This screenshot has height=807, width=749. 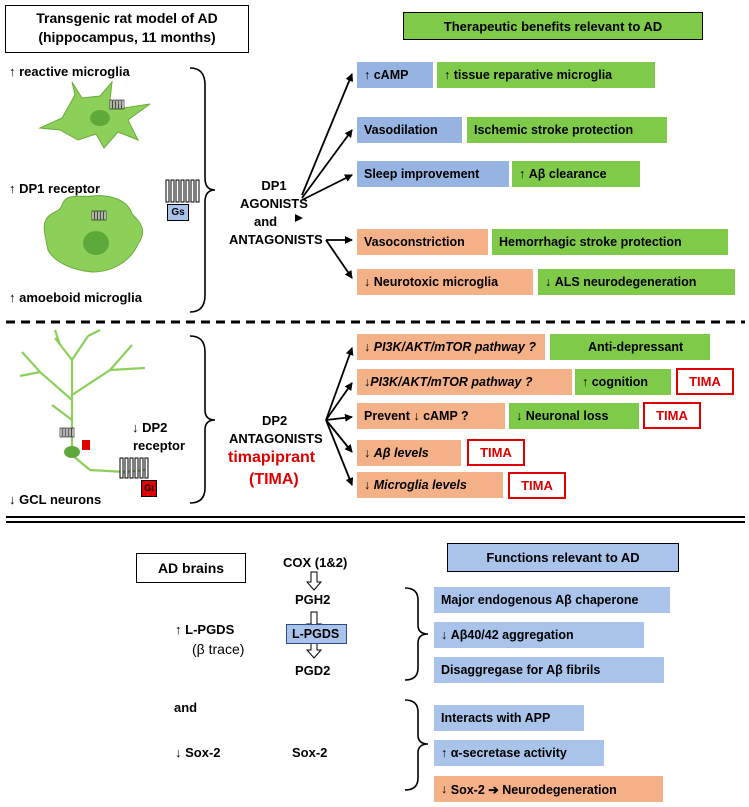 I want to click on dp1-receptor-icon, so click(x=182, y=191).